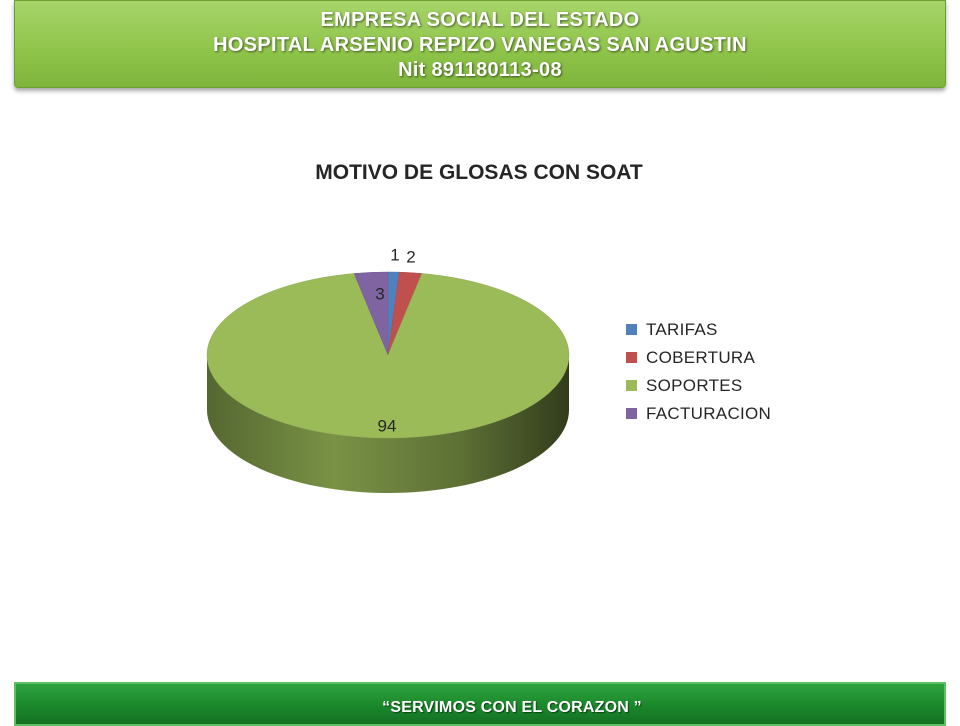  I want to click on legend-item-tarifas: TARIFAS, so click(698, 329).